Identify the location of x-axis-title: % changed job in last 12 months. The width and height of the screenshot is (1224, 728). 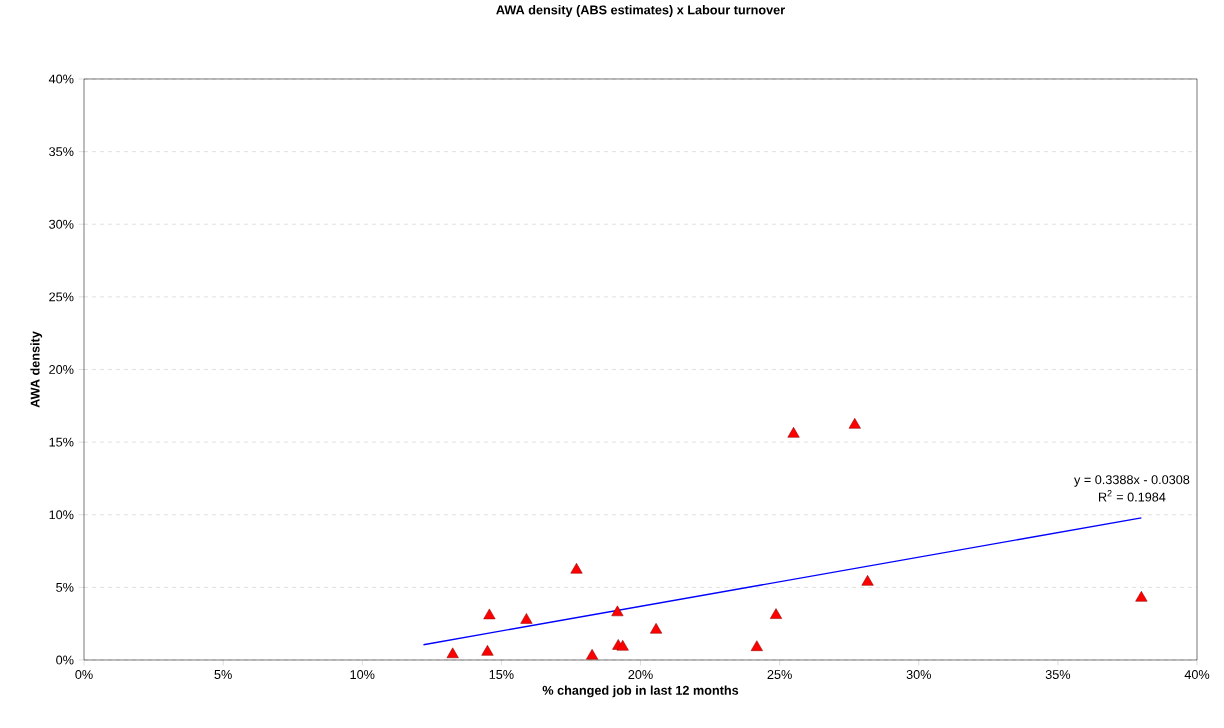
(640, 691).